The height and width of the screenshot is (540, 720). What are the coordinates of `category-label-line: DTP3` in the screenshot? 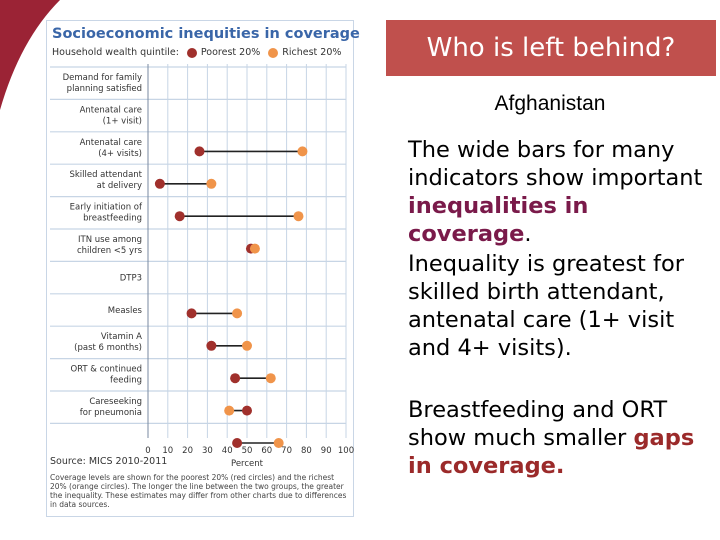 It's located at (131, 278).